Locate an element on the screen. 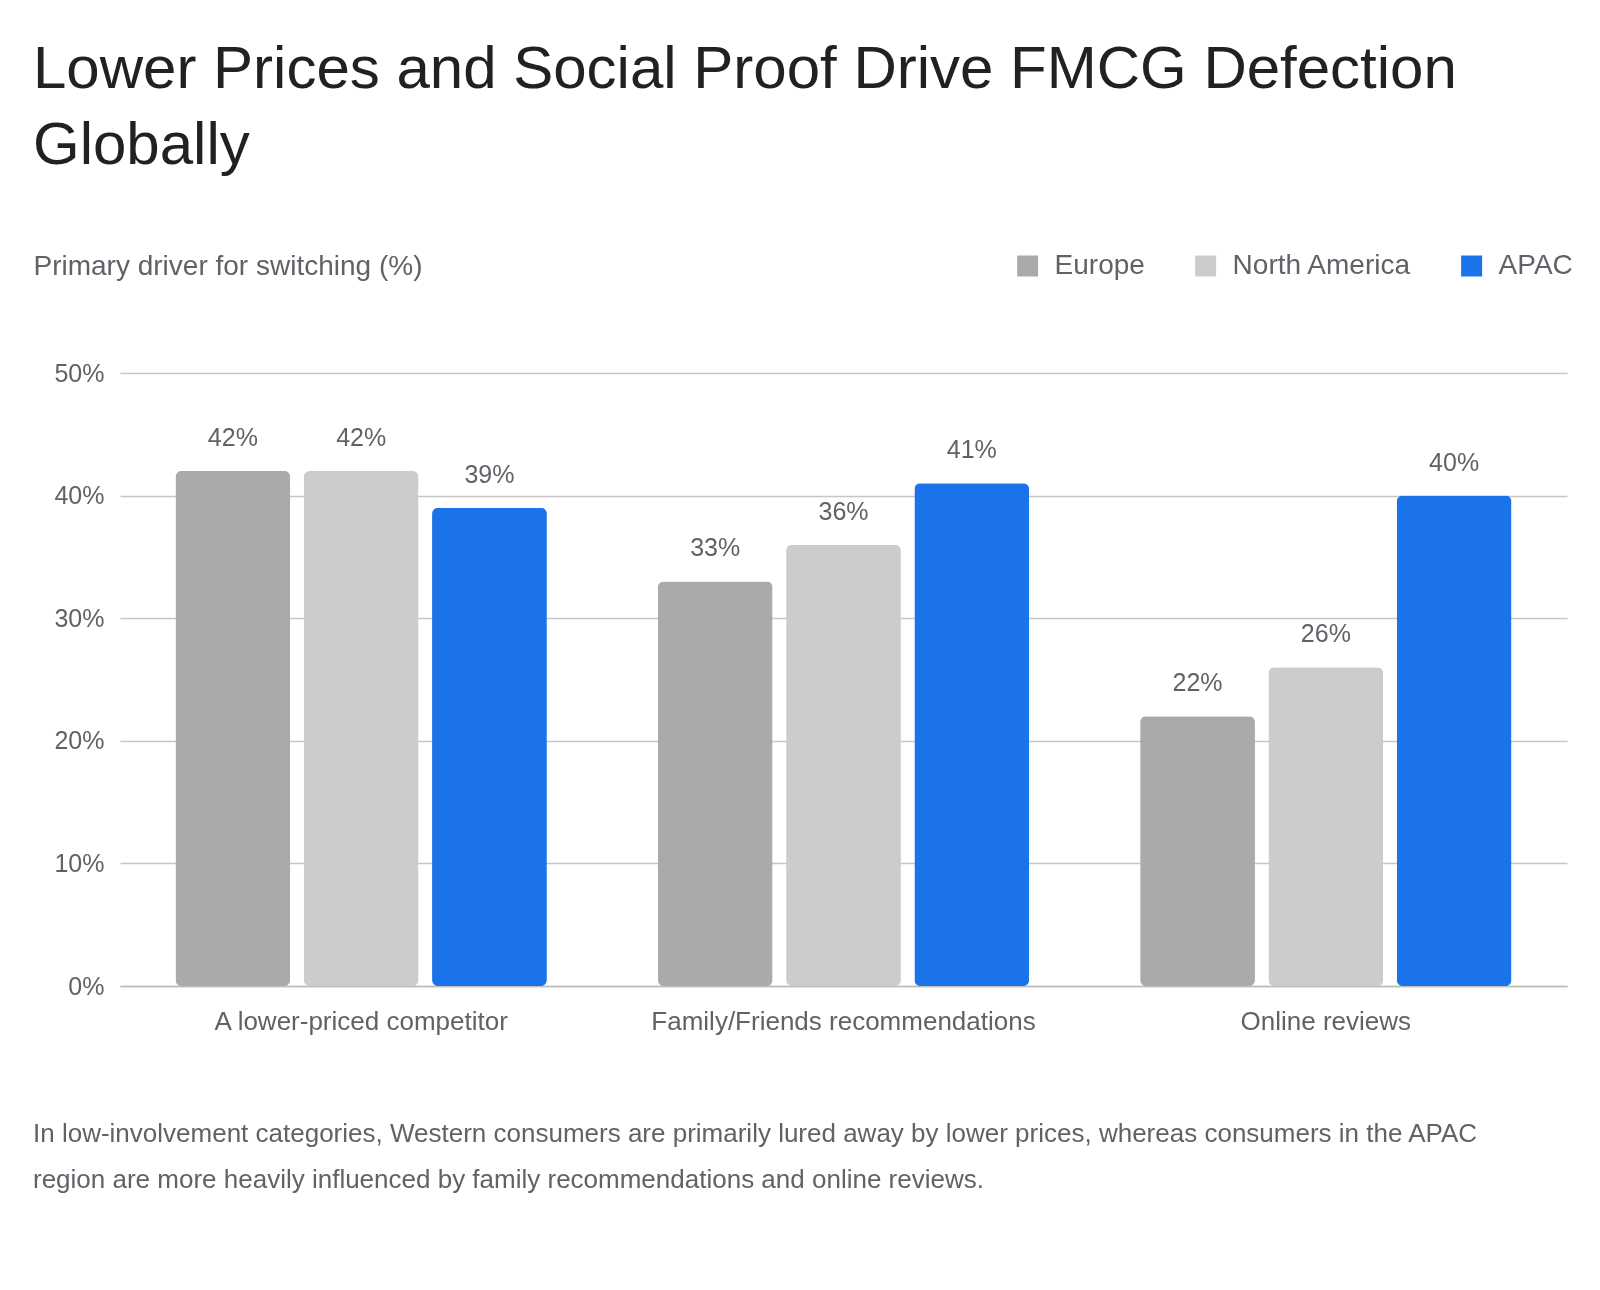 The width and height of the screenshot is (1600, 1290). legend-label: Europe is located at coordinates (1099, 264).